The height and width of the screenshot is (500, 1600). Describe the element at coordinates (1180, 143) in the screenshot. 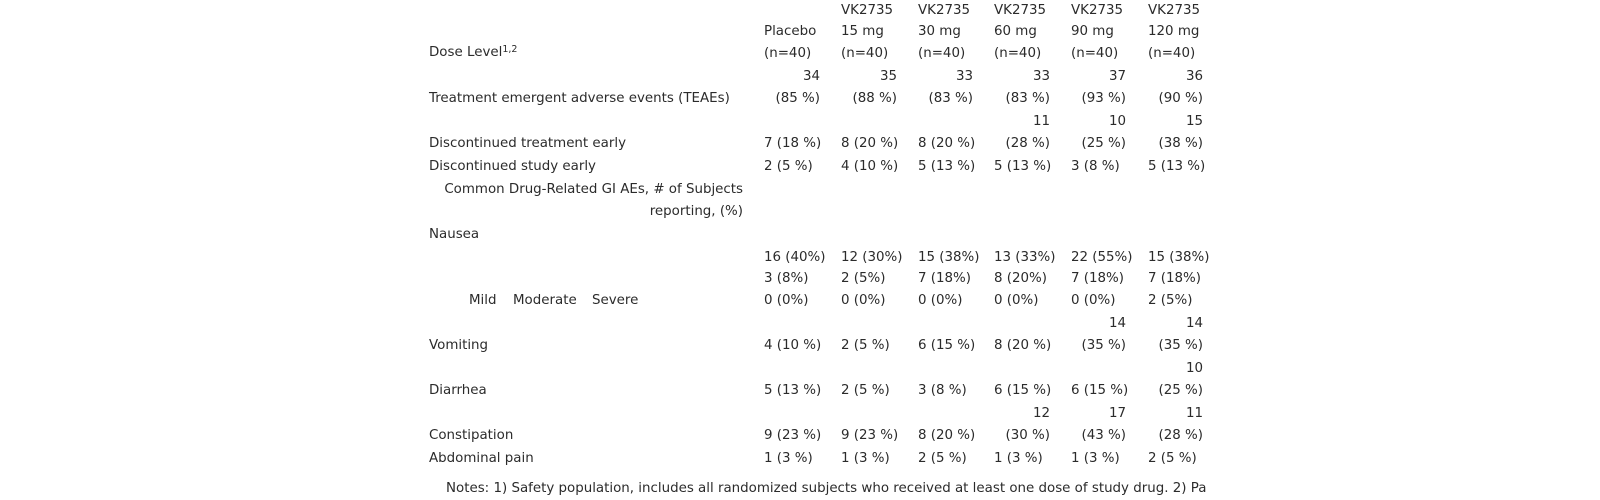

I see `disc-treatment-120mg-pct: (38 %)` at that location.